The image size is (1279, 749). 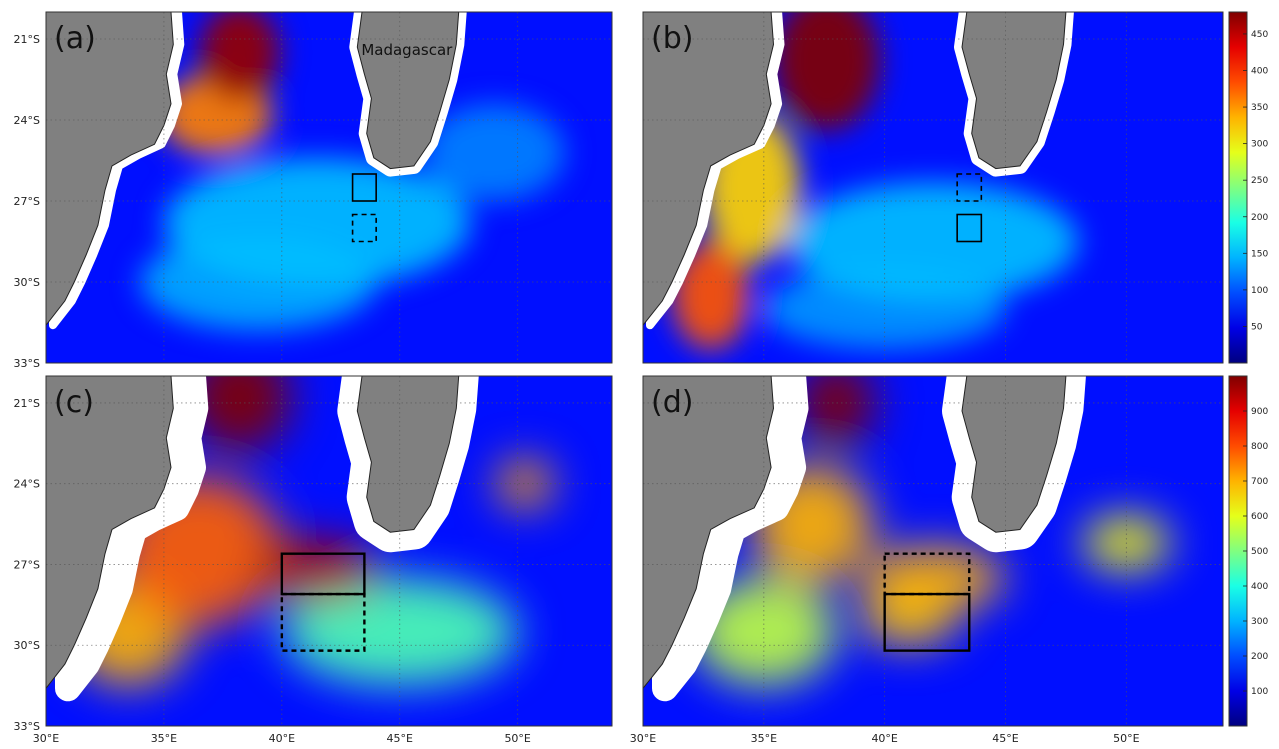 What do you see at coordinates (1259, 108) in the screenshot?
I see `colorbar-tick-label: 350` at bounding box center [1259, 108].